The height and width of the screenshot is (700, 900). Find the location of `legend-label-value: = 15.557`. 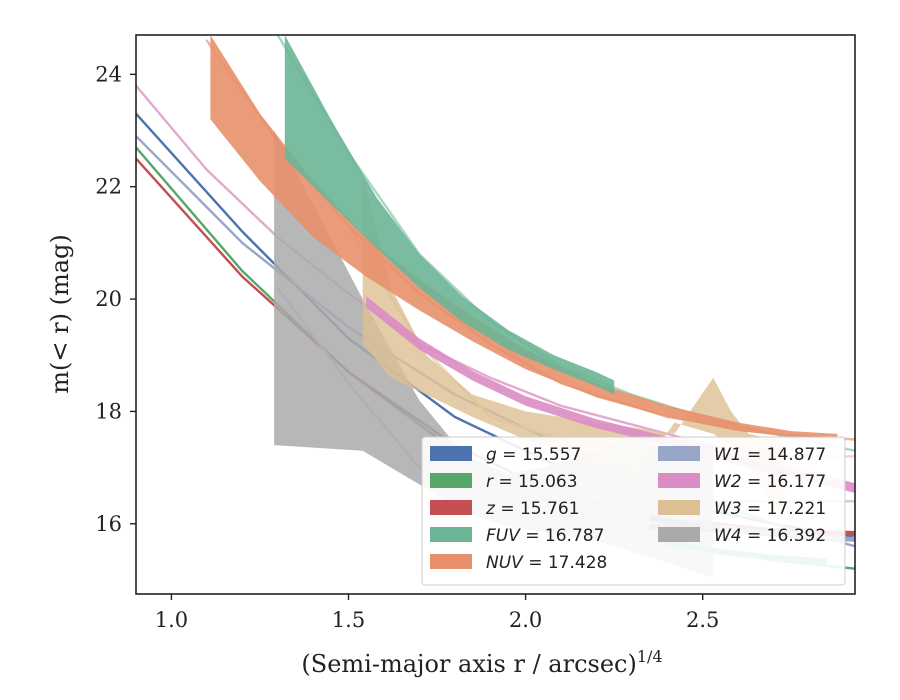

legend-label-value: = 15.557 is located at coordinates (539, 455).